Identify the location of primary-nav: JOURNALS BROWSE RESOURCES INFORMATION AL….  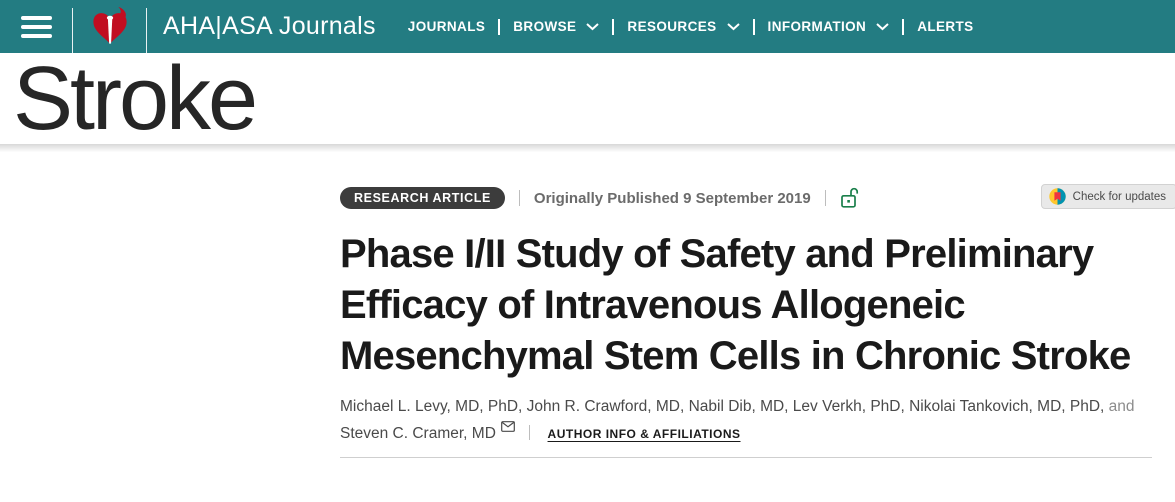
(690, 26).